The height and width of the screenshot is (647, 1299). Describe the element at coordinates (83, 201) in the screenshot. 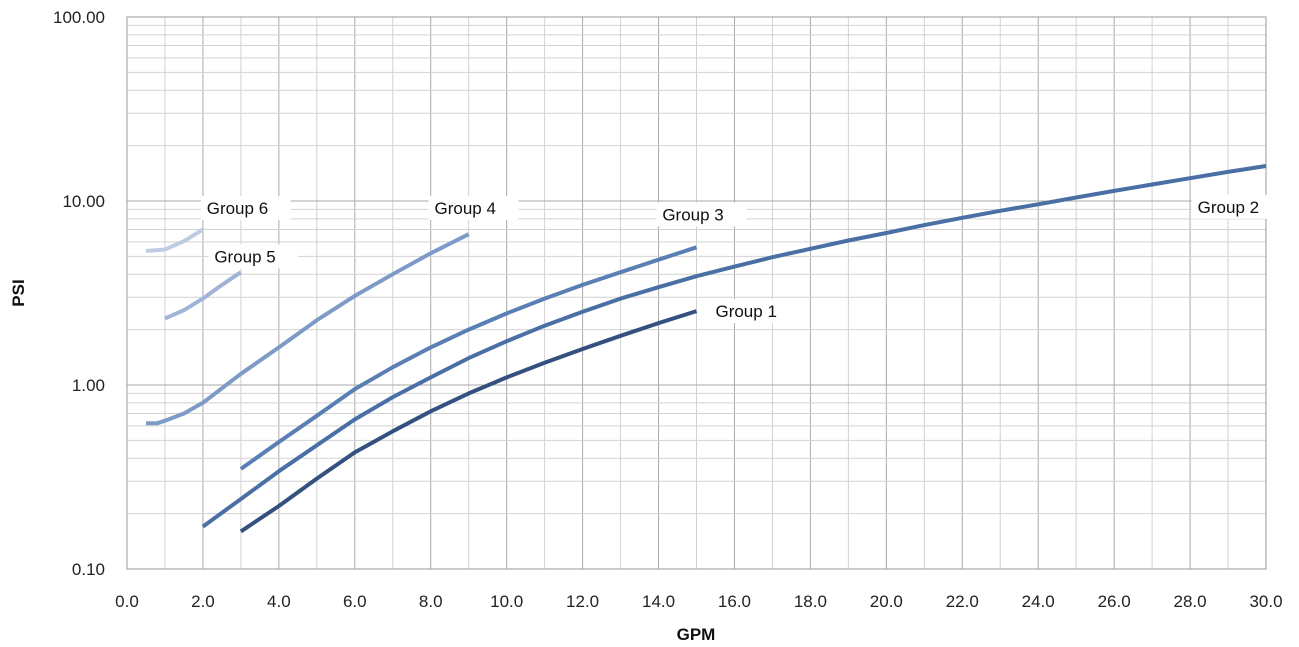

I see `y-tick-label: 10.00` at that location.